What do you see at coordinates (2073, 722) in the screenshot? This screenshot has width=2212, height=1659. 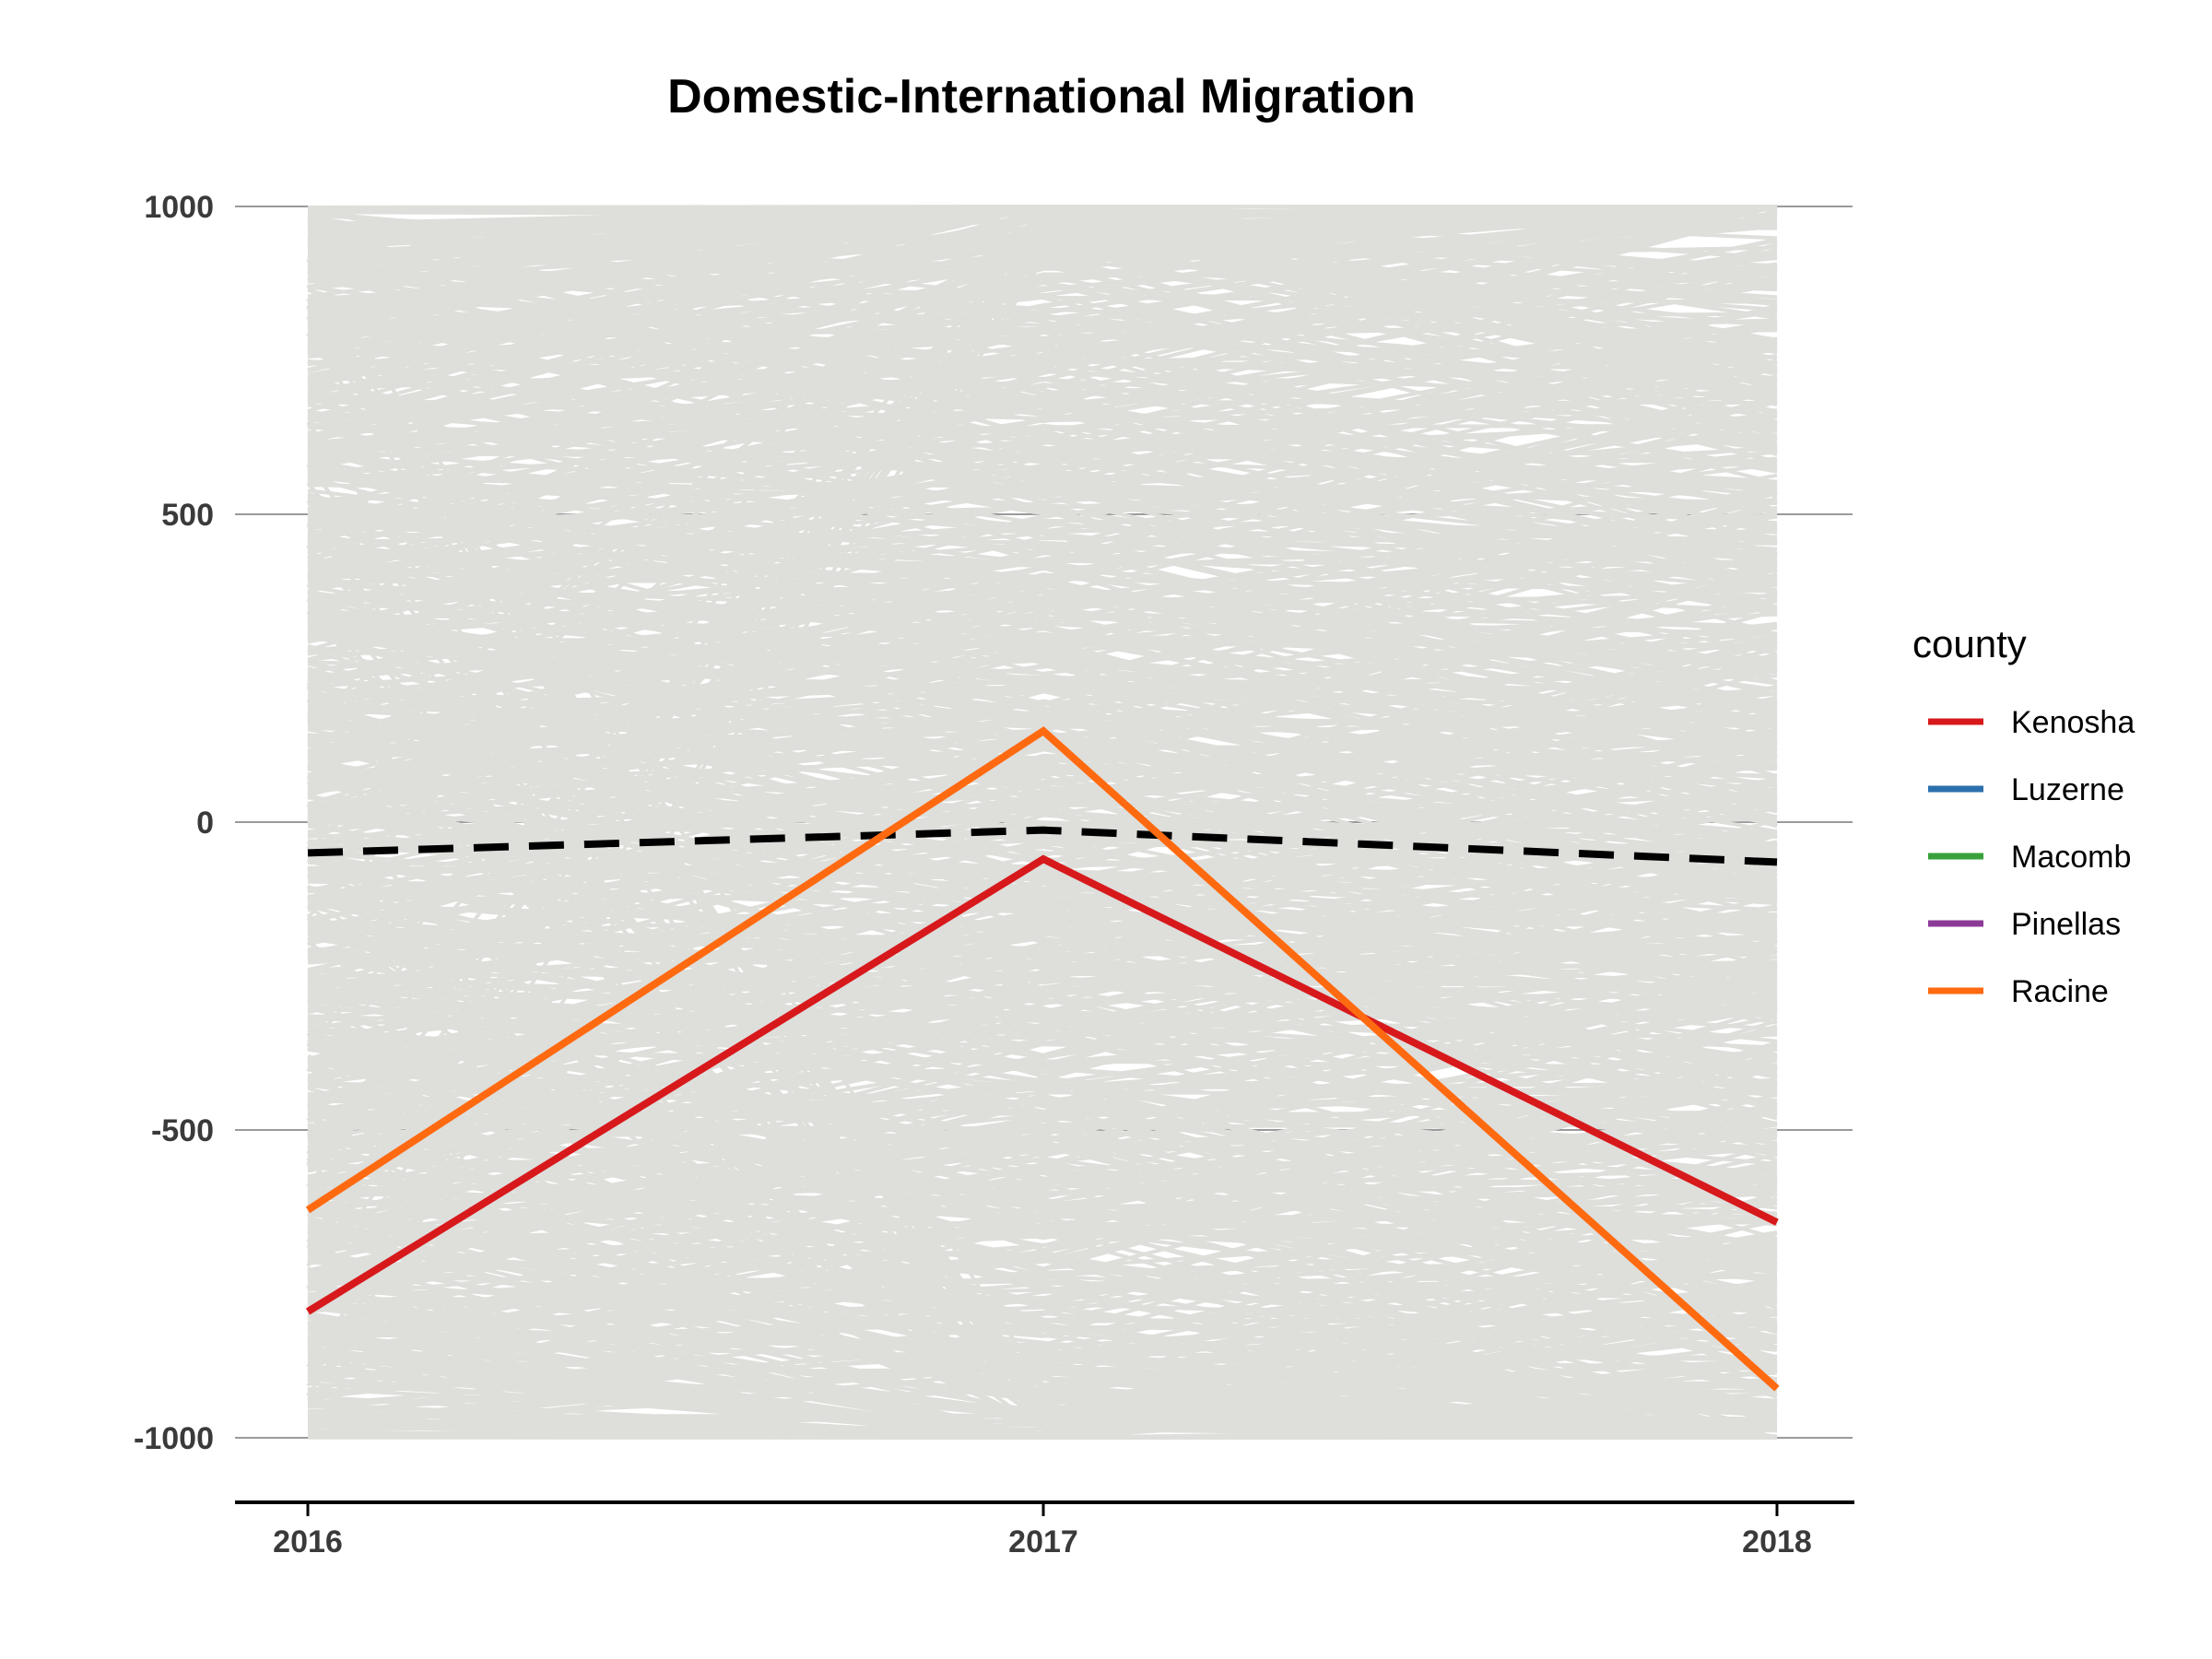 I see `legend-label-kenosha: Kenosha` at bounding box center [2073, 722].